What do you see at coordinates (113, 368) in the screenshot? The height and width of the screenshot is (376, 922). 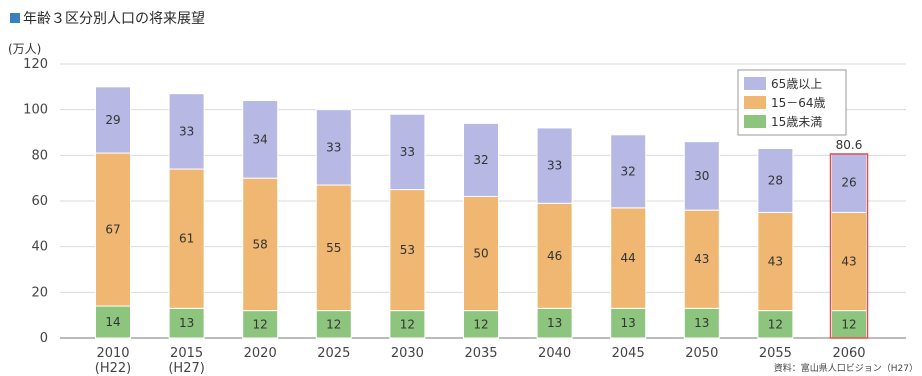 I see `x-tick-sublabel: (H22)` at bounding box center [113, 368].